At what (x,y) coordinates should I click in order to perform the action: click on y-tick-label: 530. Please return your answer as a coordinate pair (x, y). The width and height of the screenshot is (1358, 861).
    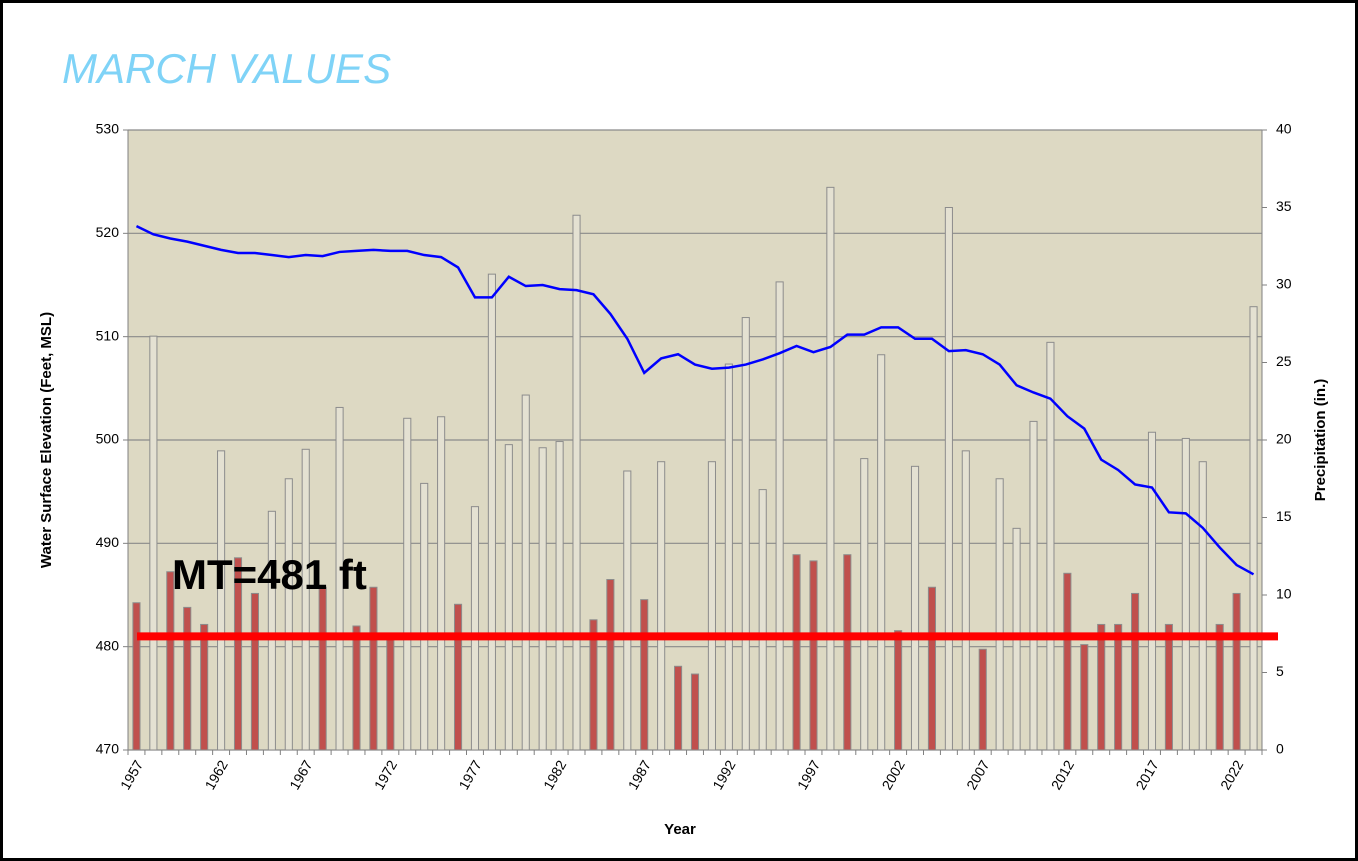
    Looking at the image, I should click on (108, 129).